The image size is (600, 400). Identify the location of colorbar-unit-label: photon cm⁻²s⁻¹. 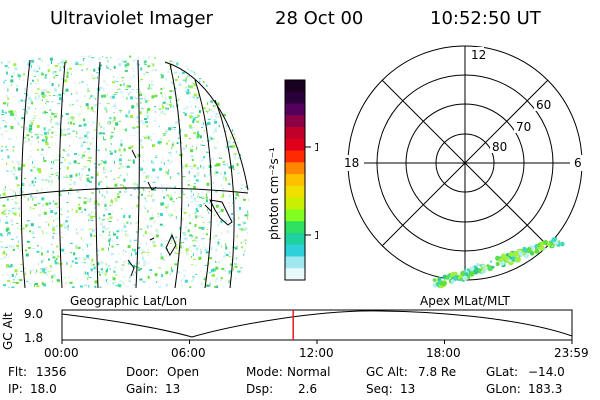
(274, 193).